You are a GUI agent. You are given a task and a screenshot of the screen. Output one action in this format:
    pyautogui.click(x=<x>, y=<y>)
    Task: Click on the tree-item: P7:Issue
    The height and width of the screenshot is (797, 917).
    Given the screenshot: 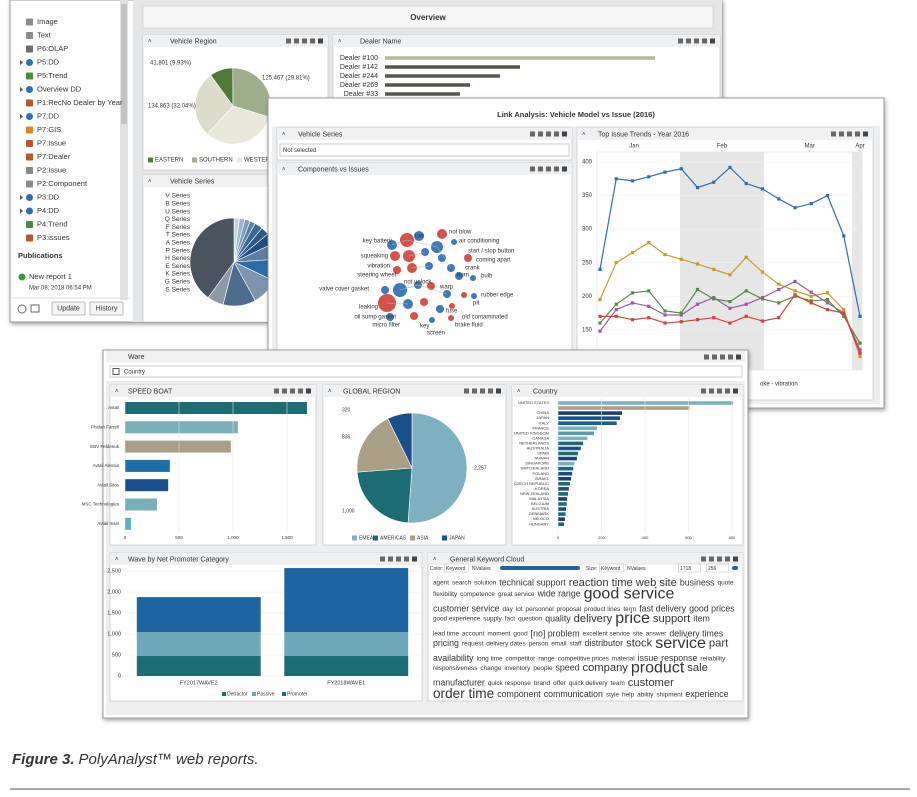 What is the action you would take?
    pyautogui.click(x=51, y=142)
    